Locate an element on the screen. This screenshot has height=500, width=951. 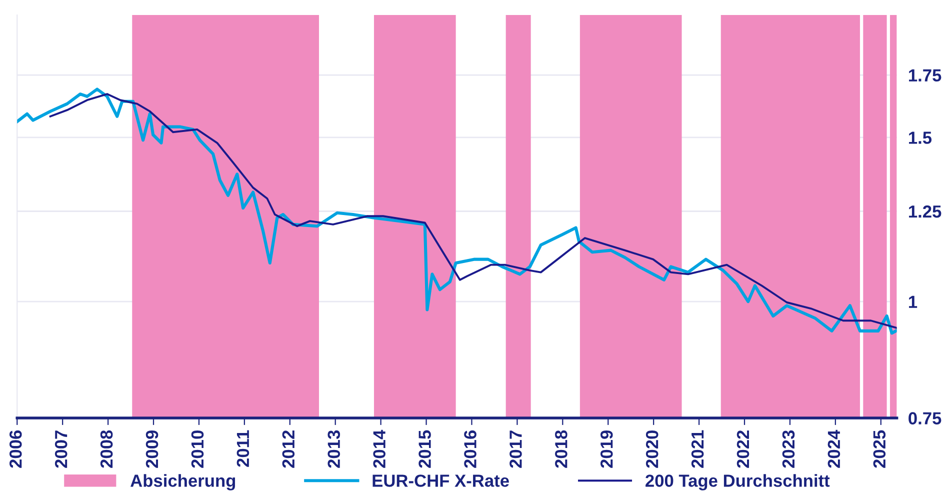
x-tick-label: 2014 is located at coordinates (379, 449).